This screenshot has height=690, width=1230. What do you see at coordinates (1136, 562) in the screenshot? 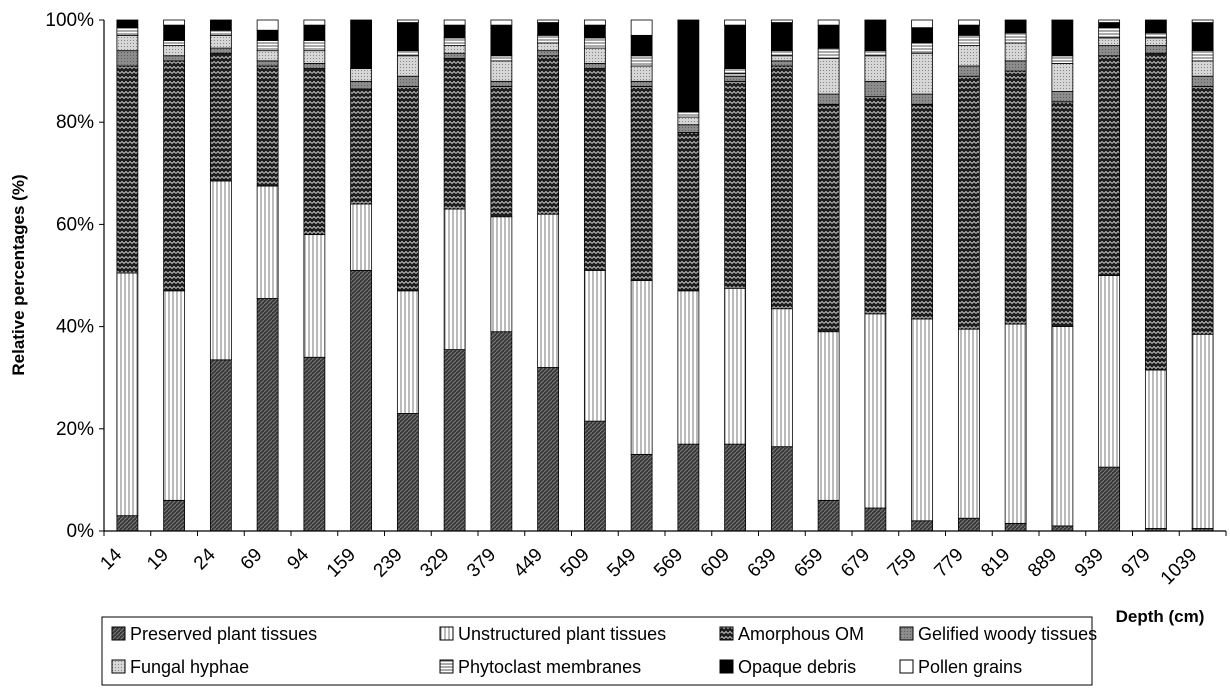
I see `x-tick-label: 979` at bounding box center [1136, 562].